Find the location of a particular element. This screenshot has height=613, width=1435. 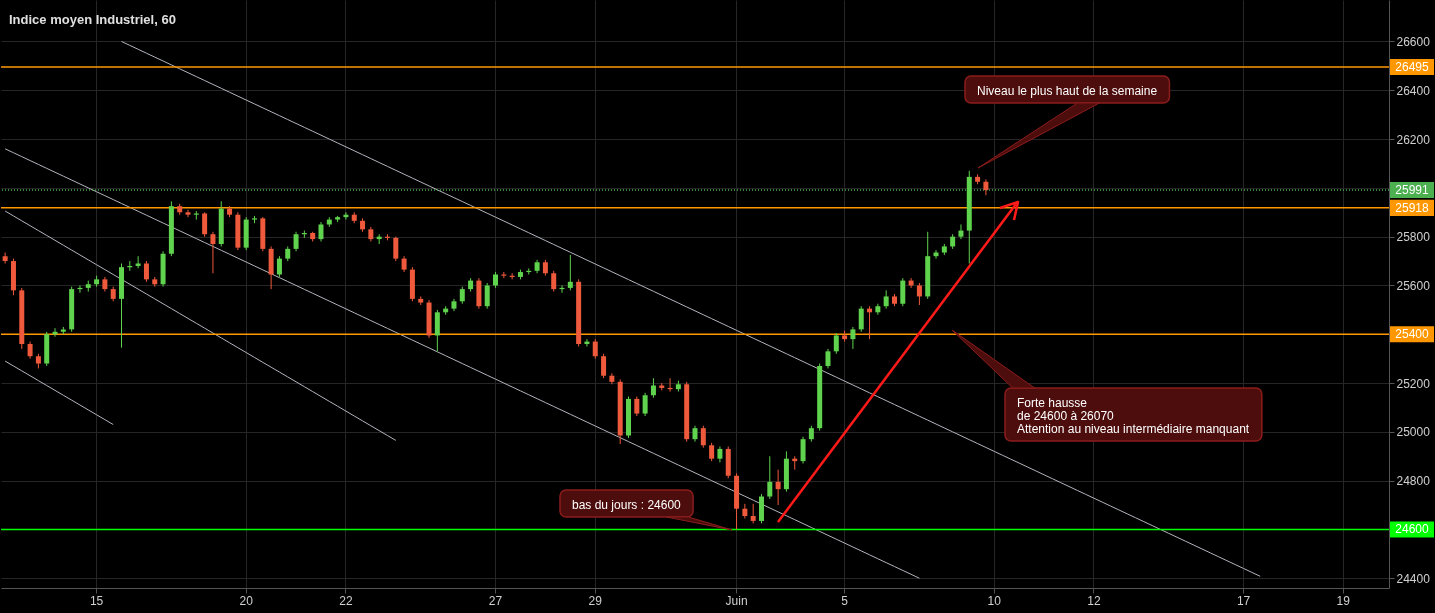

y-tick-label: 25000 is located at coordinates (1413, 432).